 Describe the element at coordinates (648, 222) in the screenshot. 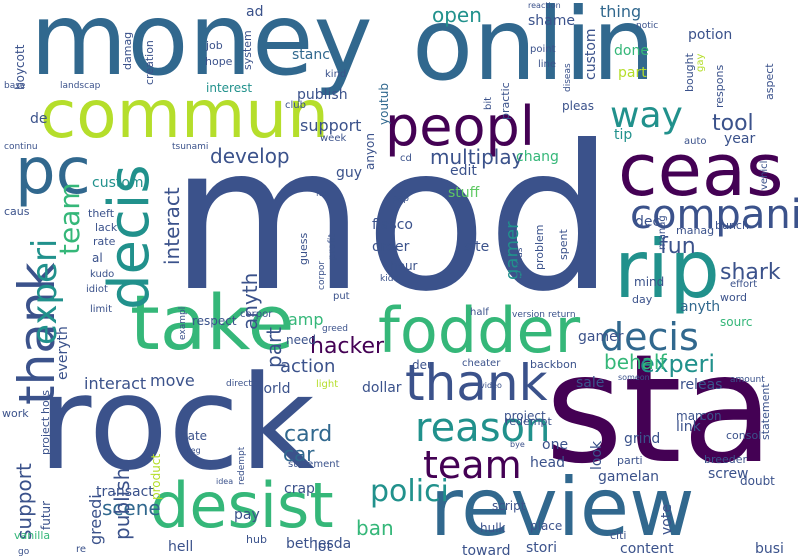

I see `word-dollar: dec` at that location.